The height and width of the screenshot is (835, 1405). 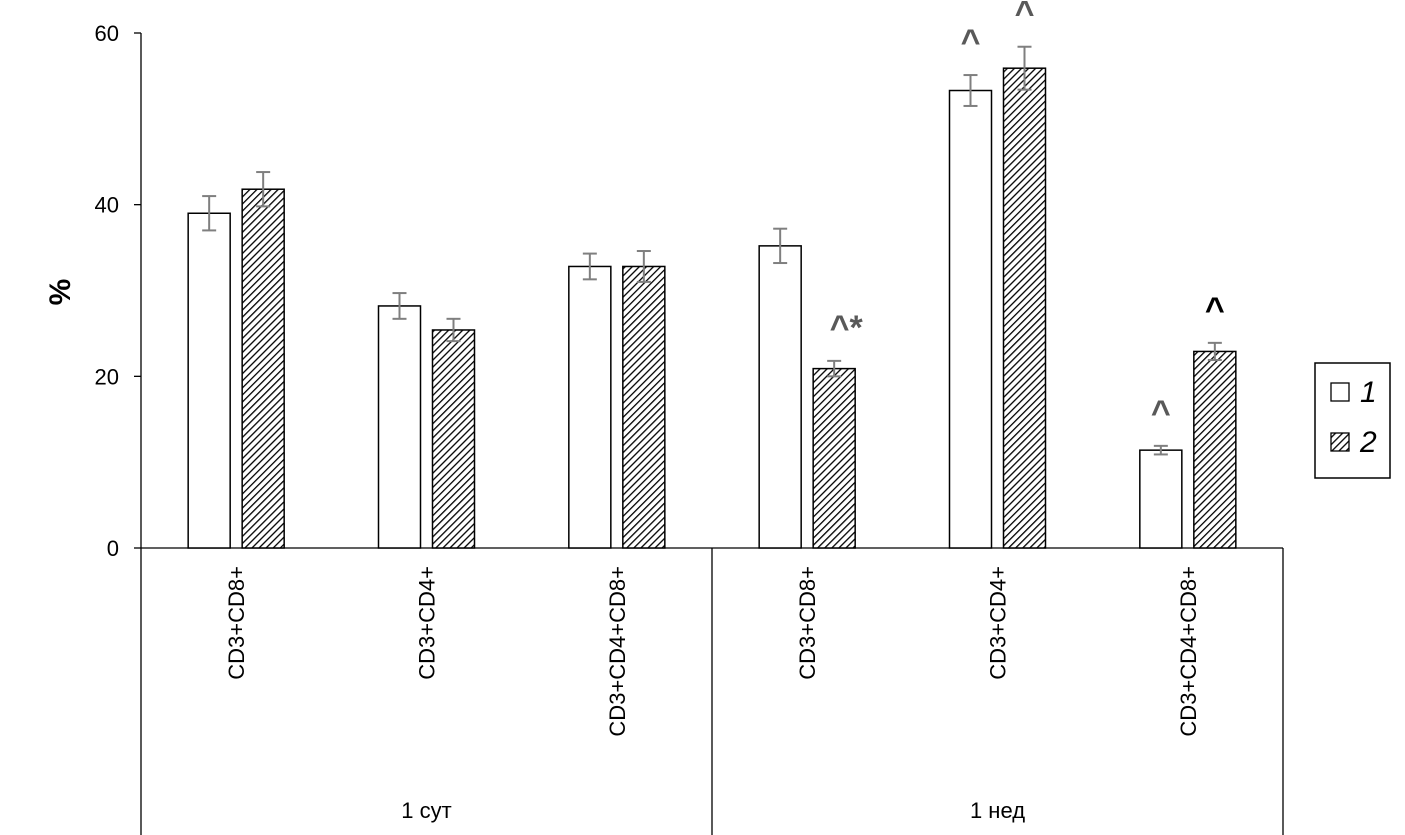 What do you see at coordinates (107, 205) in the screenshot?
I see `y-tick-label: 40` at bounding box center [107, 205].